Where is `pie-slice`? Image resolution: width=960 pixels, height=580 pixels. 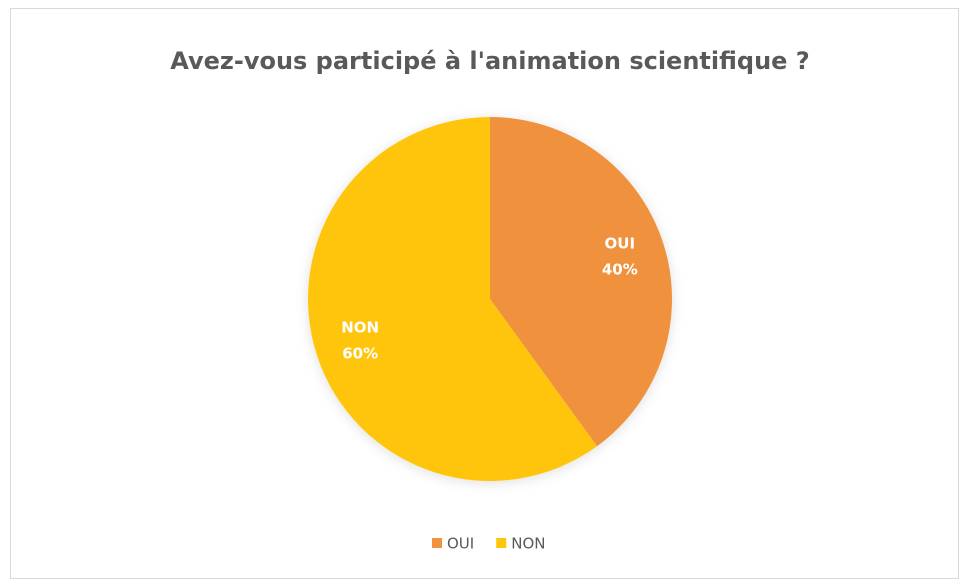 pie-slice is located at coordinates (581, 282).